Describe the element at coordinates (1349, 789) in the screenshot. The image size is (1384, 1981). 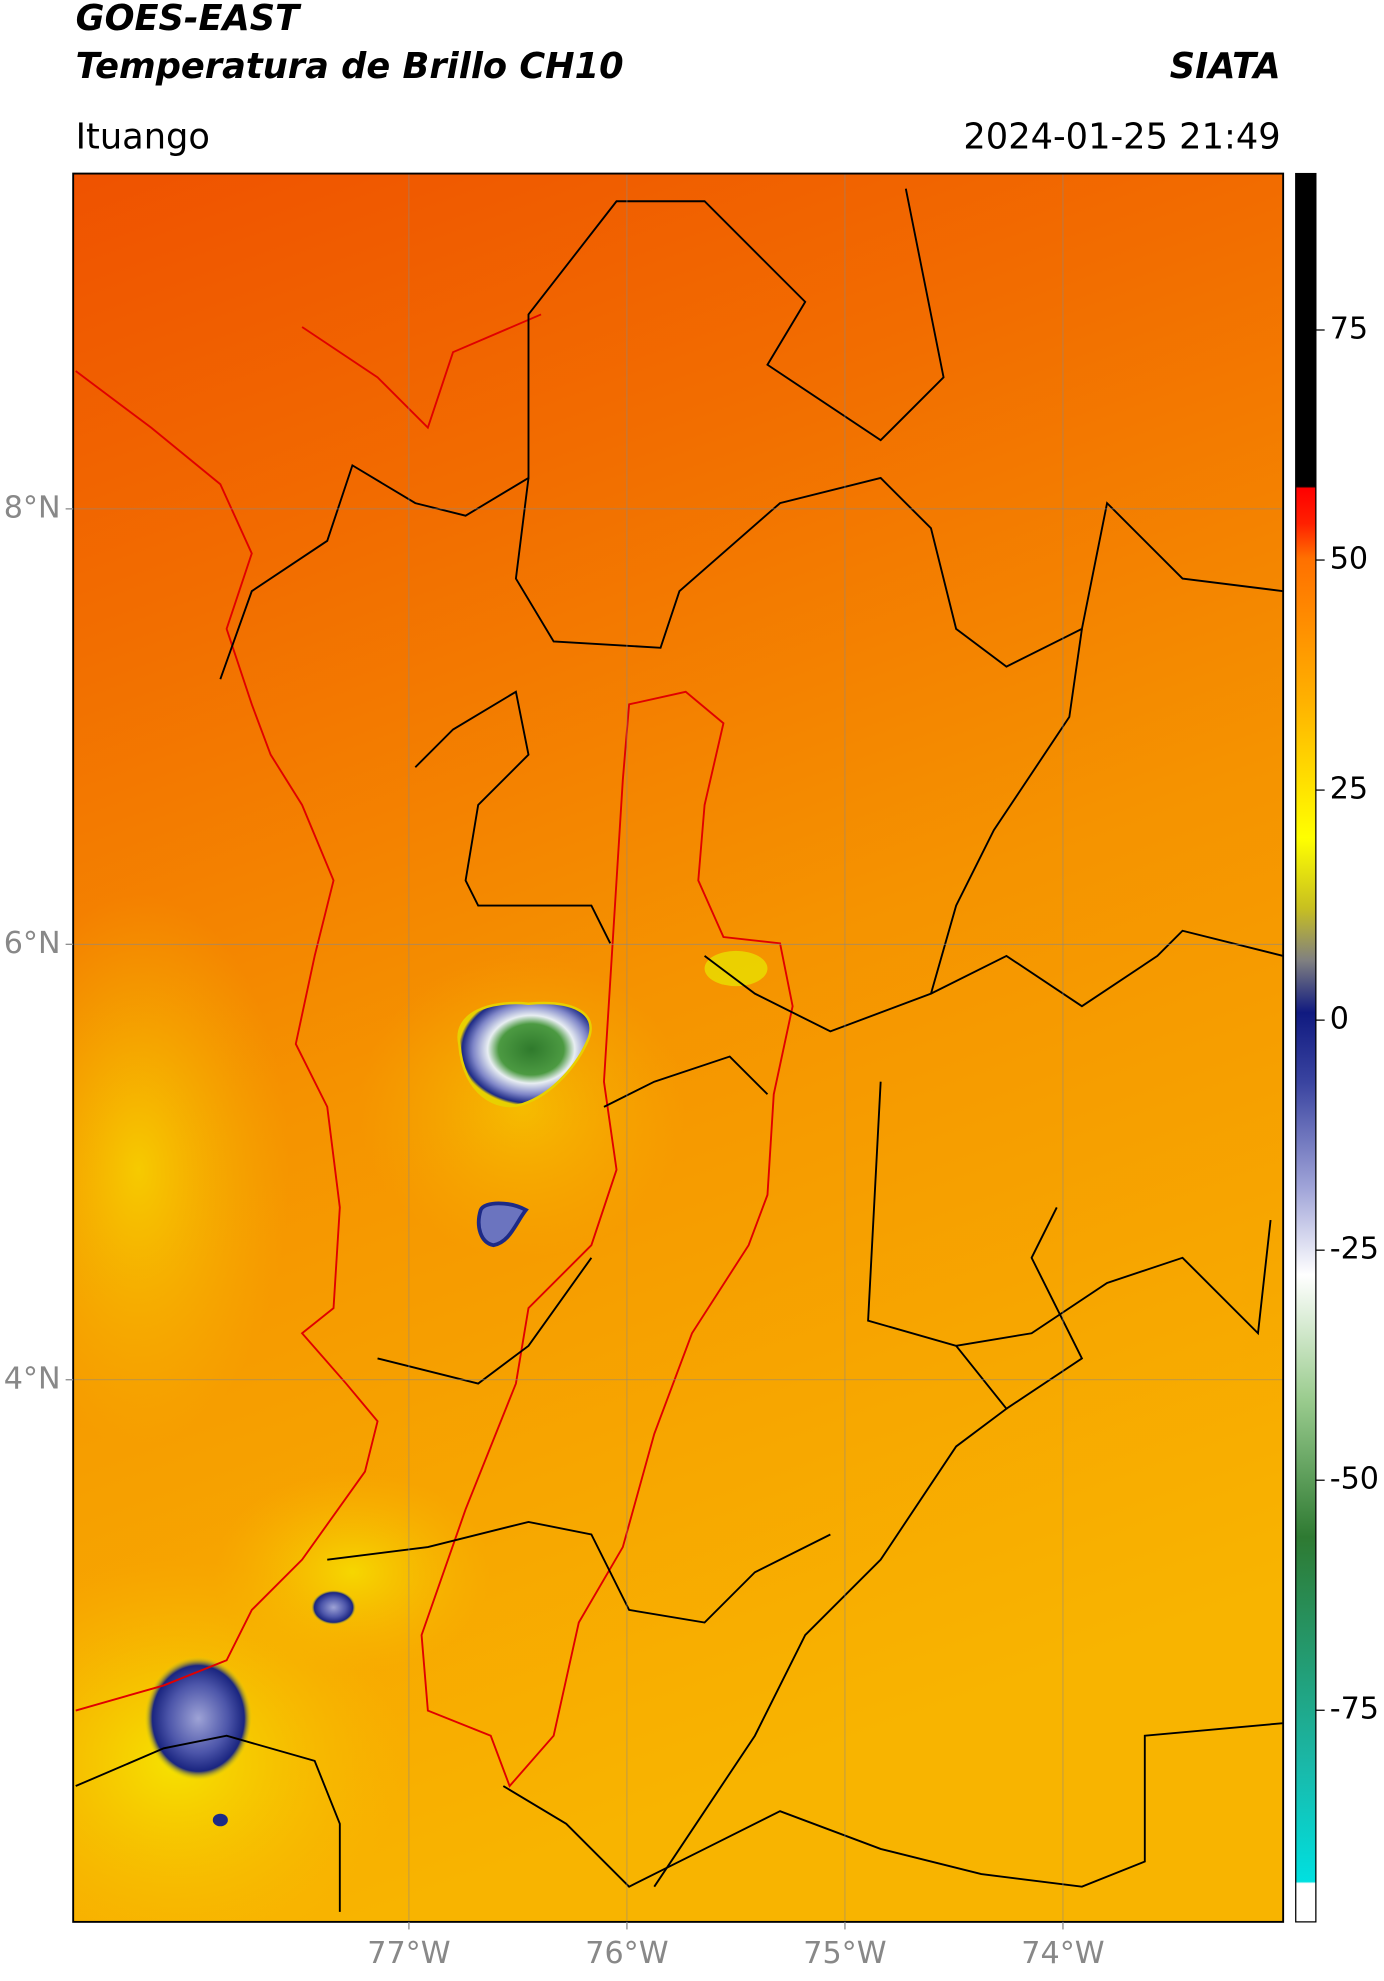
I see `colorbar-tick-label: 25` at that location.